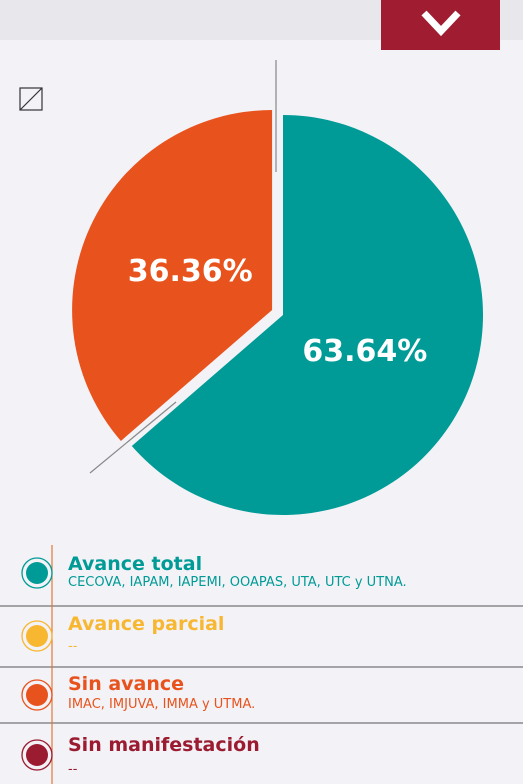  What do you see at coordinates (161, 704) in the screenshot?
I see `legend-description: IMAC, IMJUVA, IMMA y UTMA.` at bounding box center [161, 704].